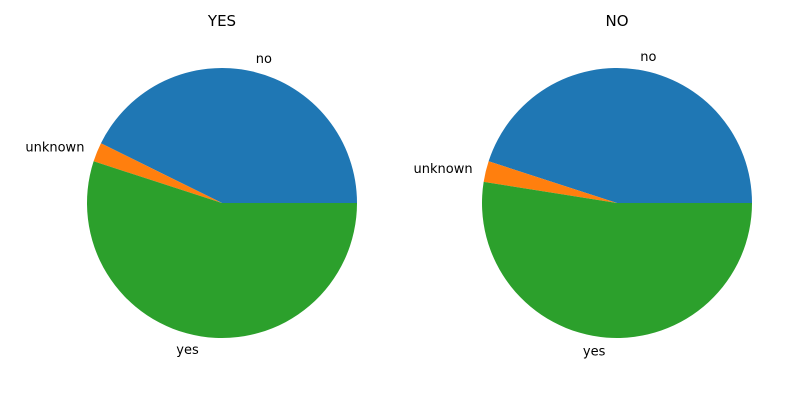 The width and height of the screenshot is (800, 400). I want to click on chart-title-yes: YES, so click(221, 21).